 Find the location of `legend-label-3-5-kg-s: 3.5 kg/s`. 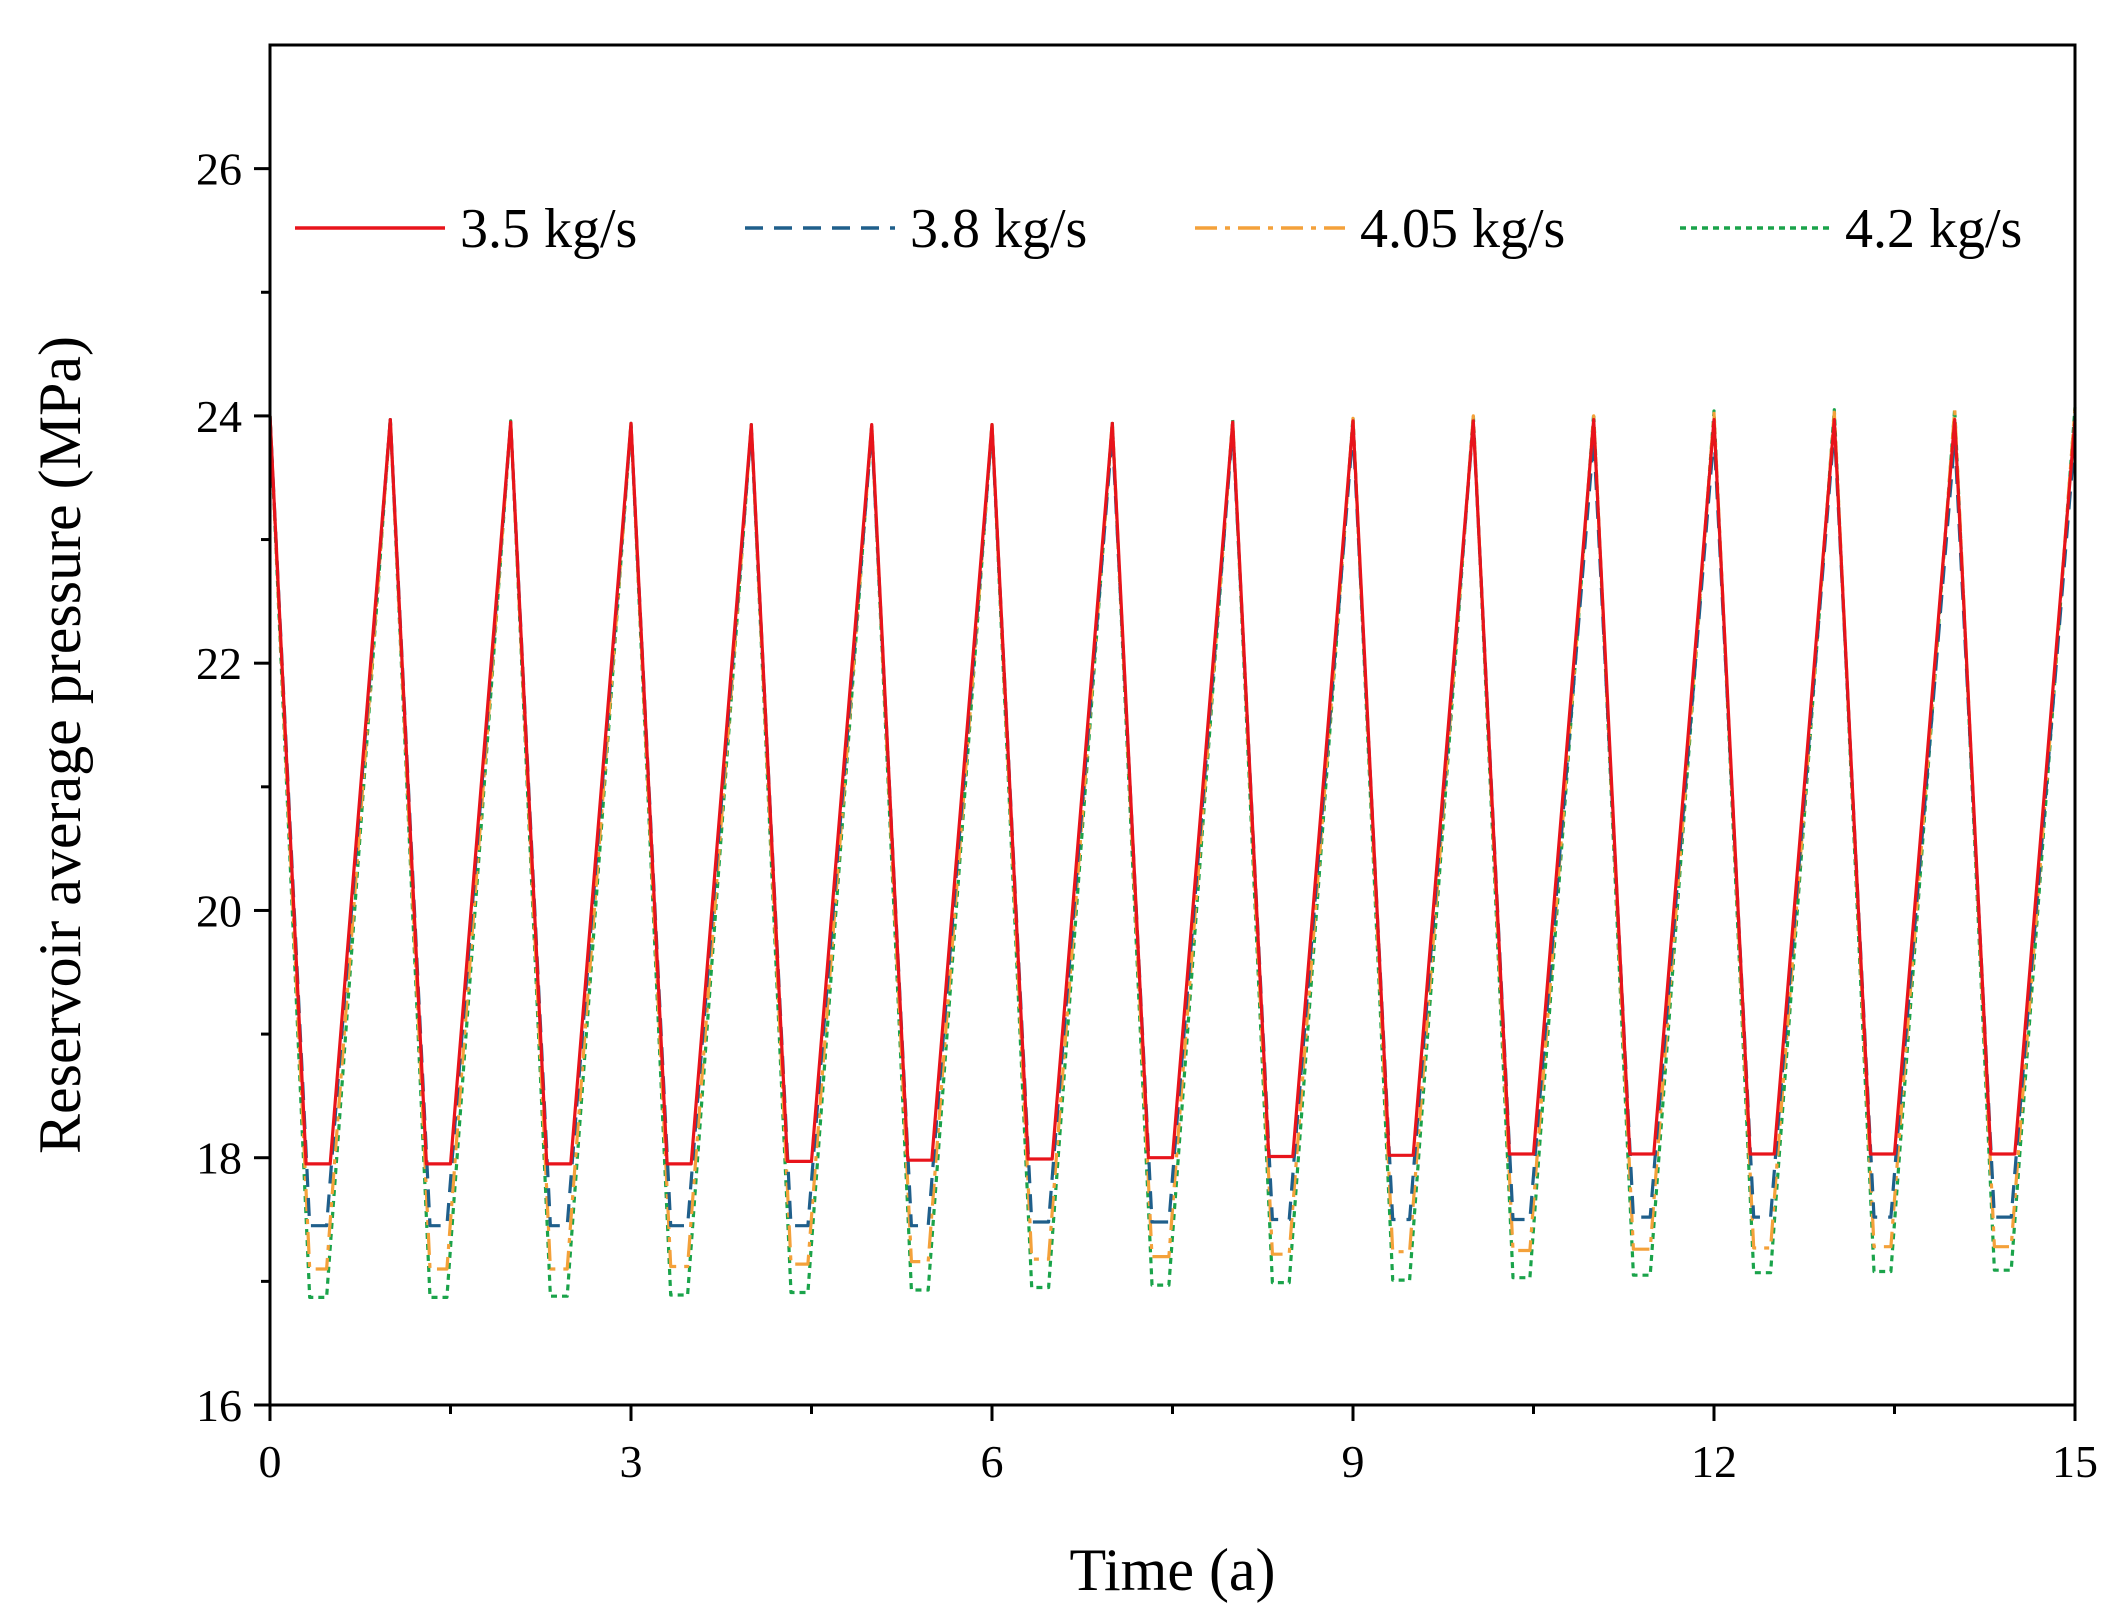

legend-label-3-5-kg-s: 3.5 kg/s is located at coordinates (548, 229).